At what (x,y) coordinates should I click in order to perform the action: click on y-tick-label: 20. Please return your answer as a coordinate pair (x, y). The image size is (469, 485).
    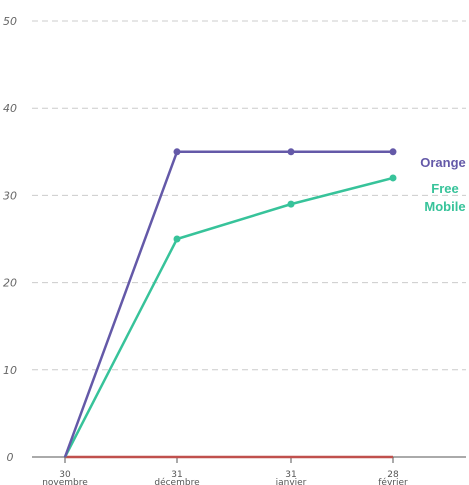
    Looking at the image, I should click on (10, 283).